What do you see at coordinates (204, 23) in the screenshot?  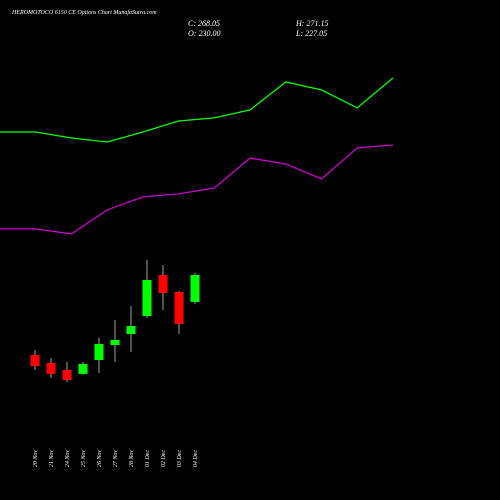 I see `quote-close: C: 268.05` at bounding box center [204, 23].